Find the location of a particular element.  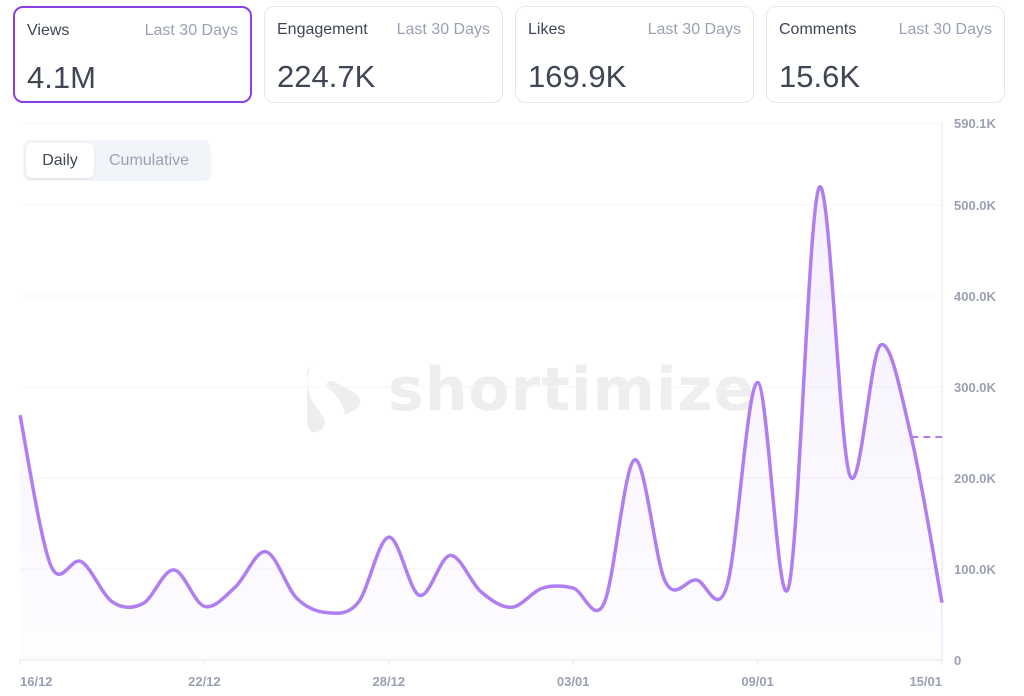

y-tick-label: 400.0K is located at coordinates (975, 296).